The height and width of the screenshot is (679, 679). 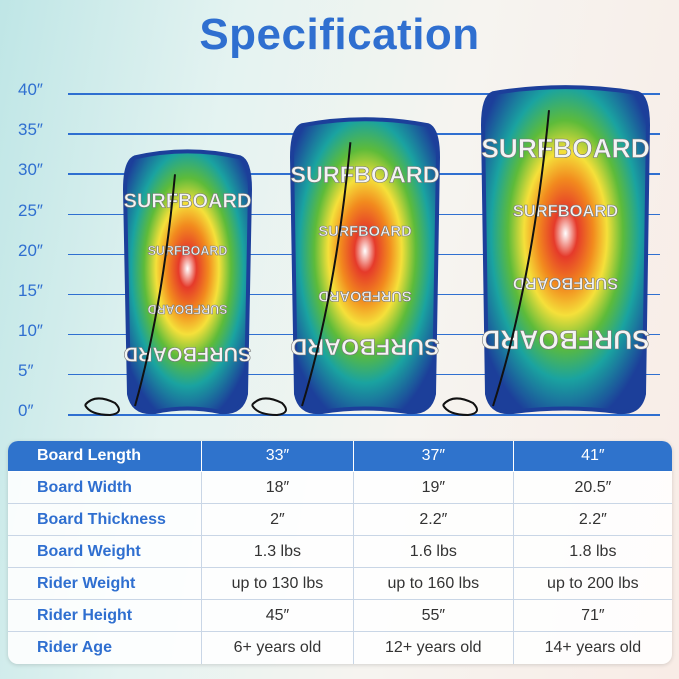 I want to click on ruler-tick-label: 5″, so click(x=26, y=370).